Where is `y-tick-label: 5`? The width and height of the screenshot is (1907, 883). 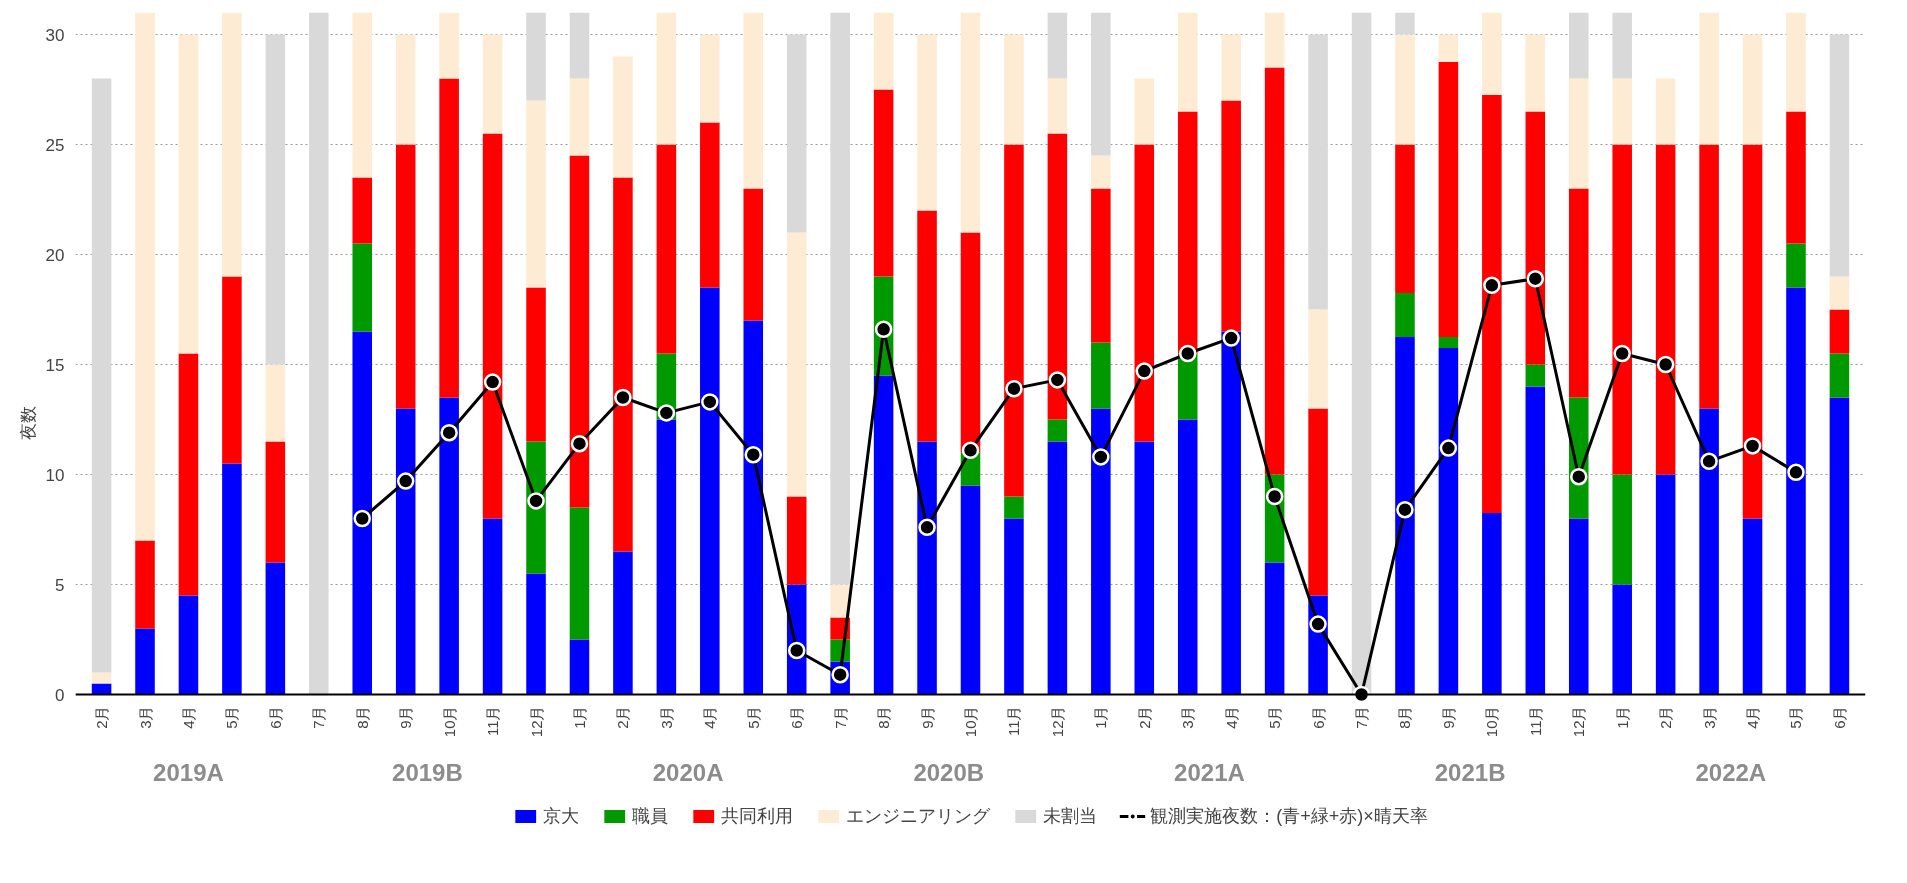
y-tick-label: 5 is located at coordinates (60, 585).